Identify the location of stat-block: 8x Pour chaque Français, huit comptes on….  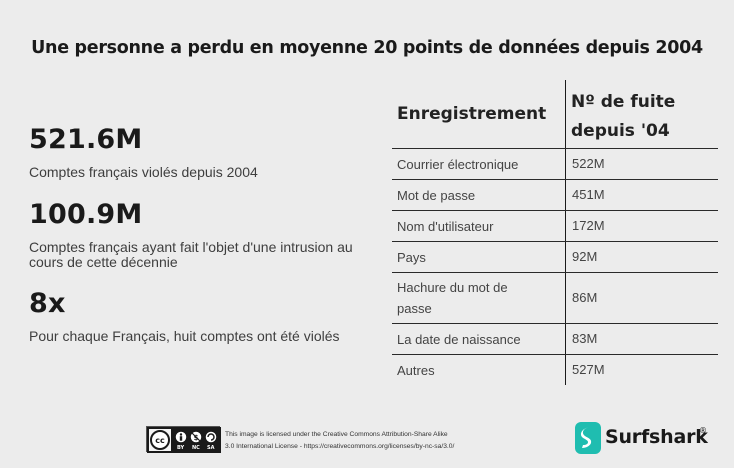
(201, 316).